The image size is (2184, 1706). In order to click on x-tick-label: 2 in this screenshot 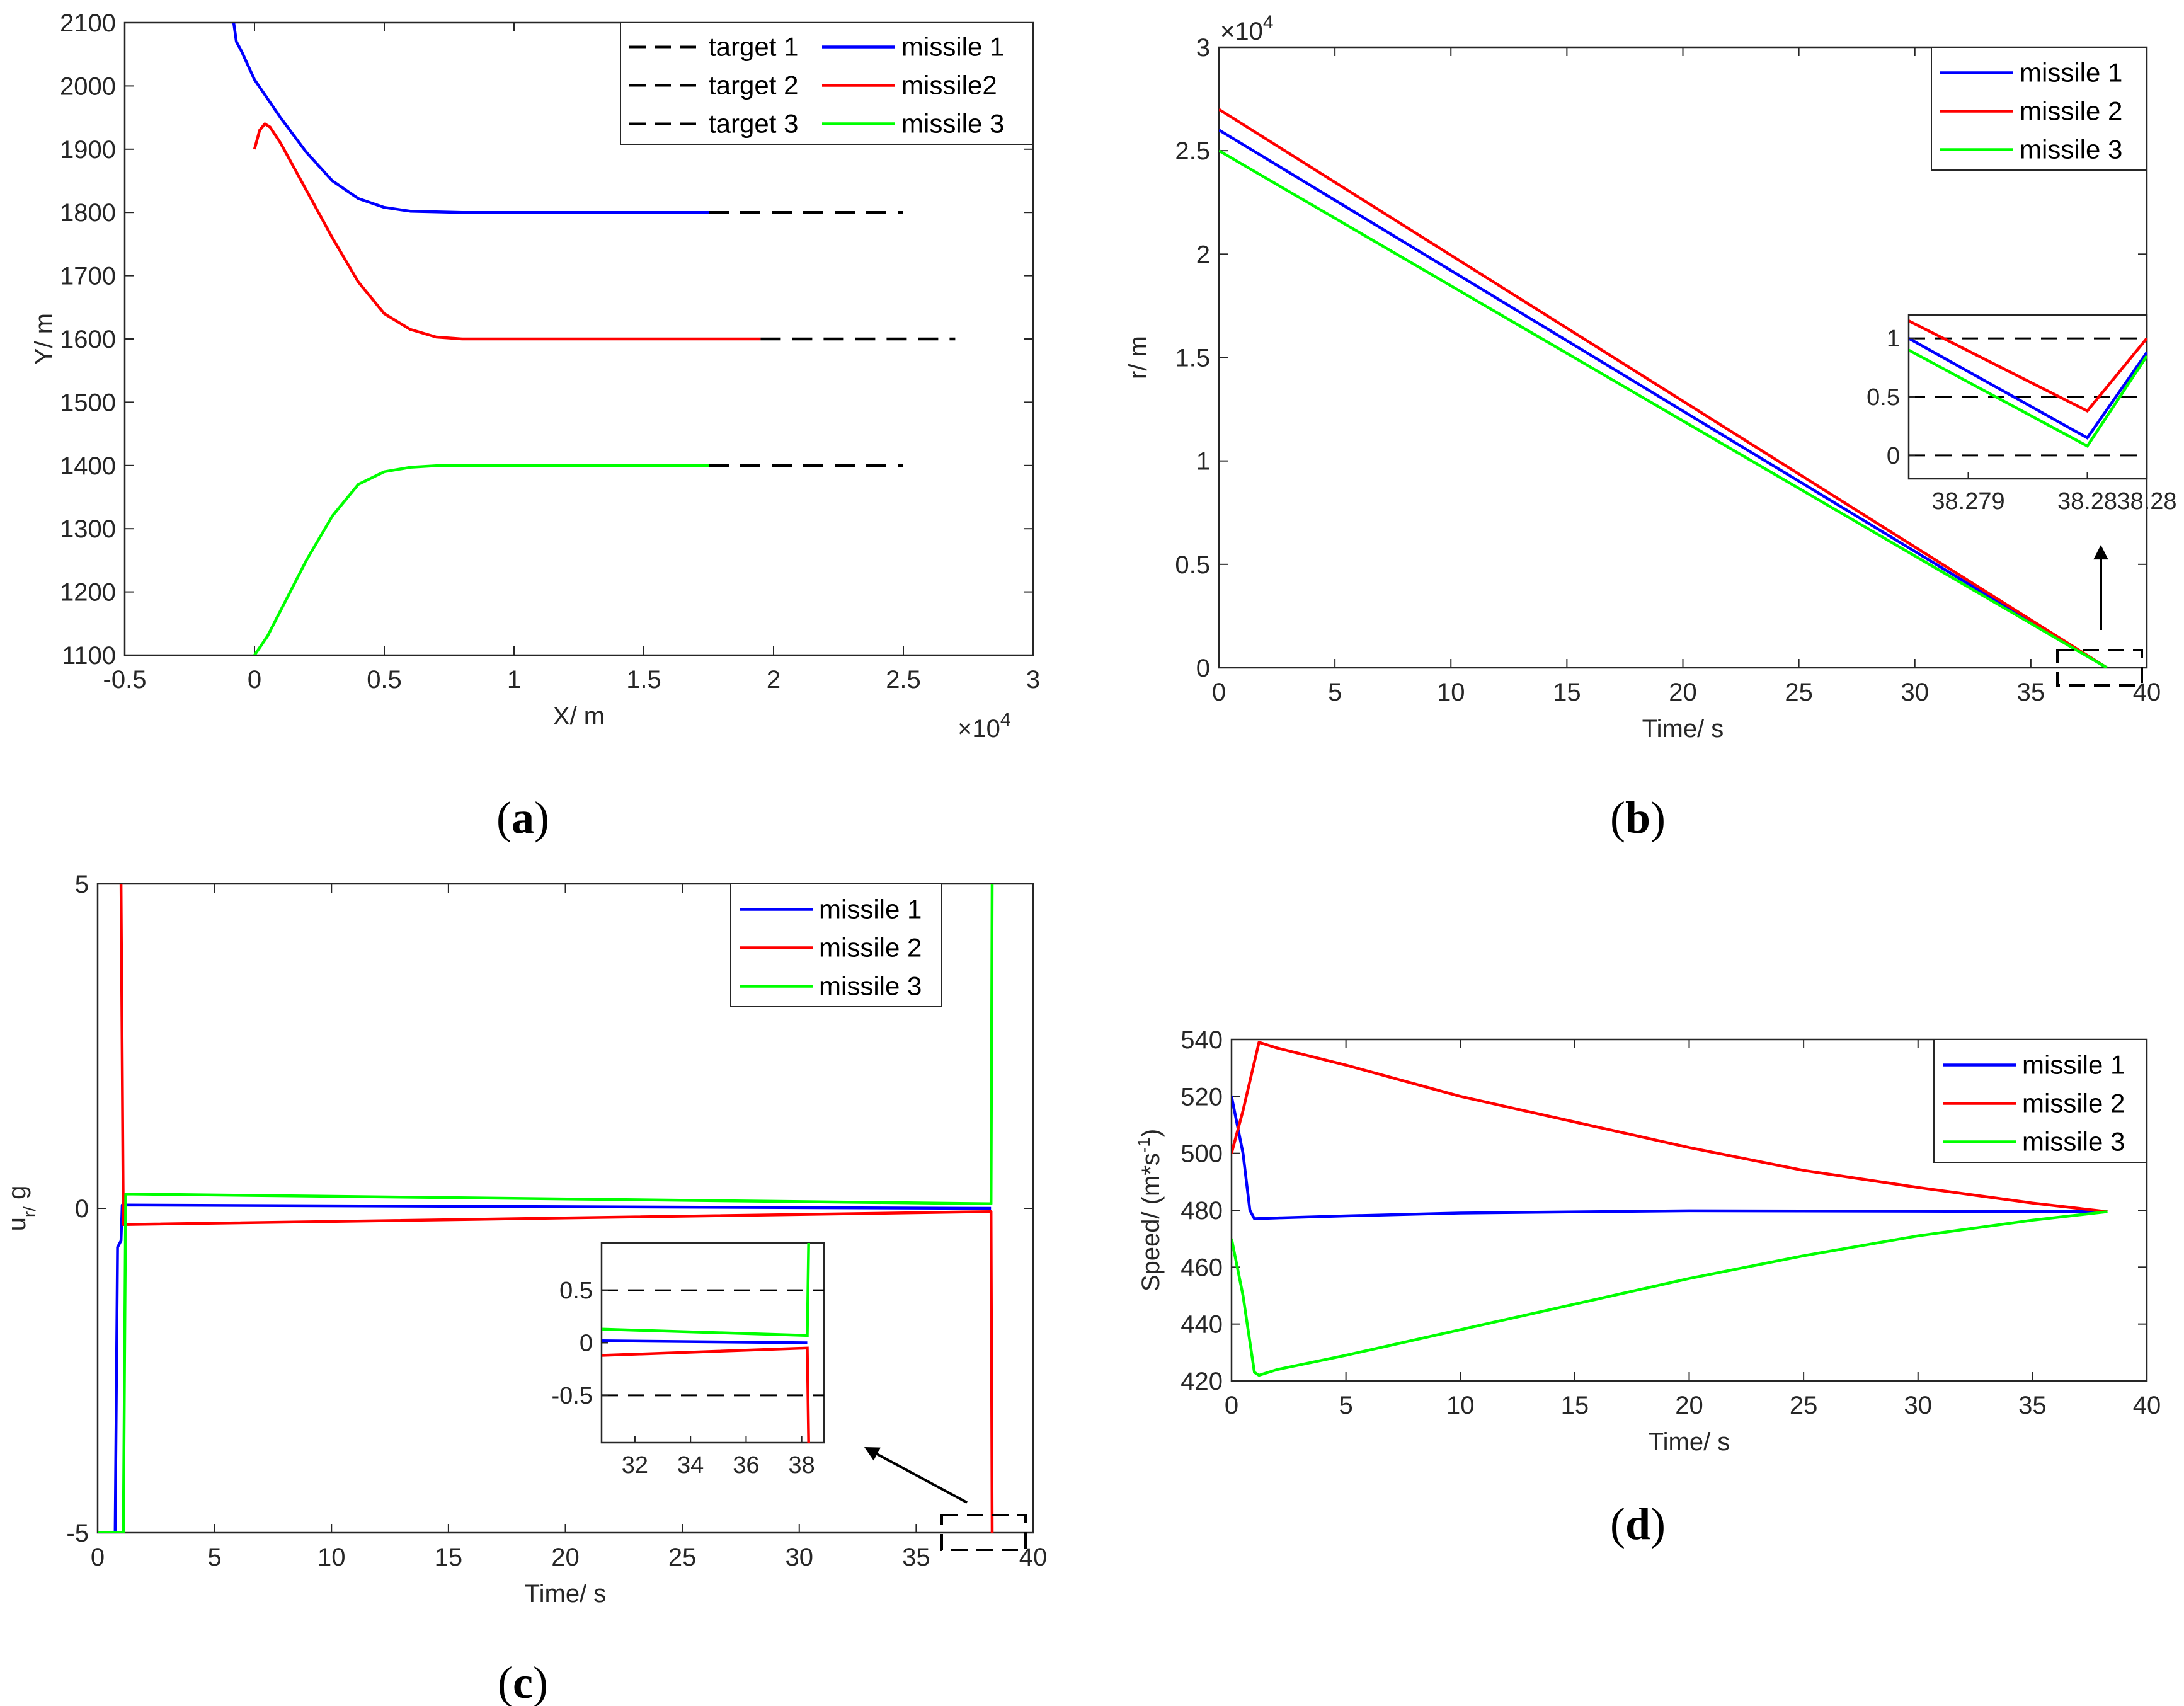, I will do `click(773, 680)`.